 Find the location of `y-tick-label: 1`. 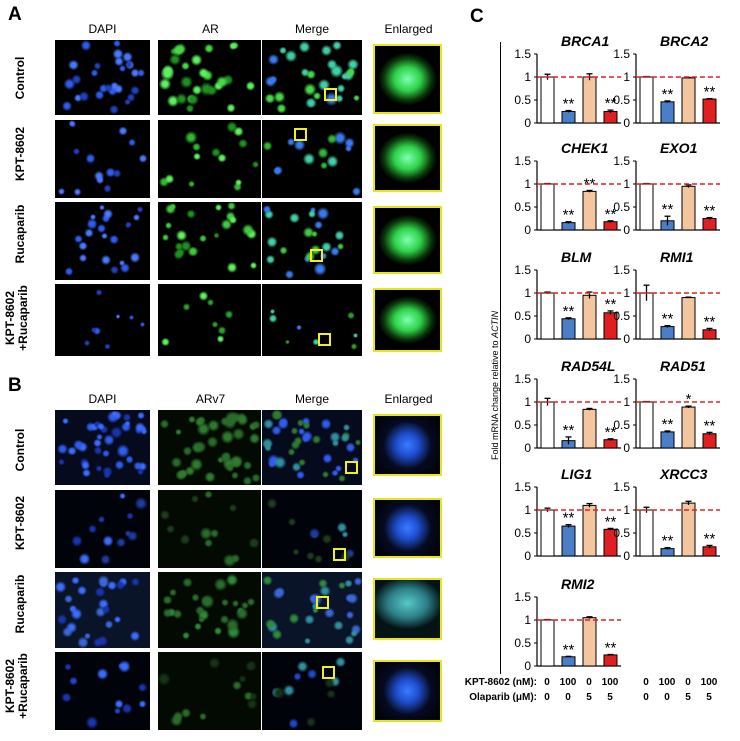

y-tick-label: 1 is located at coordinates (626, 77).